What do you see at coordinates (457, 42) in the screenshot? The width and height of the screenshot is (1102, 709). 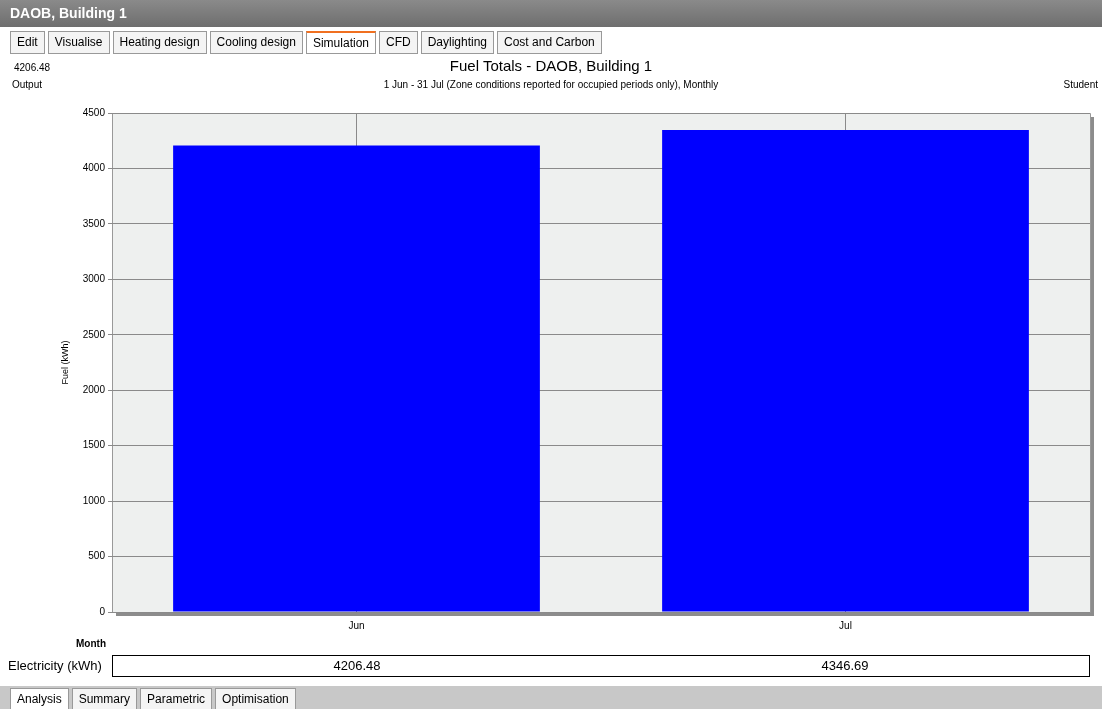 I see `text: Daylighting` at bounding box center [457, 42].